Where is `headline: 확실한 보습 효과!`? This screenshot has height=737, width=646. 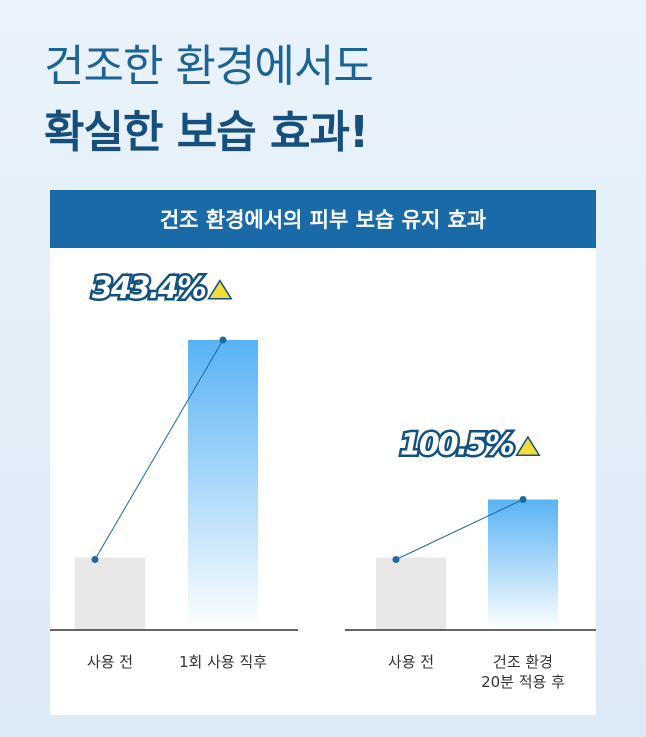
headline: 확실한 보습 효과! is located at coordinates (206, 132).